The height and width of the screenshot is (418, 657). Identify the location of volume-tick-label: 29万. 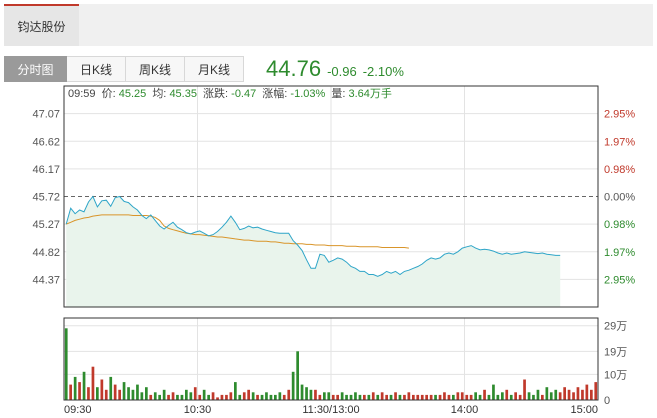
(615, 327).